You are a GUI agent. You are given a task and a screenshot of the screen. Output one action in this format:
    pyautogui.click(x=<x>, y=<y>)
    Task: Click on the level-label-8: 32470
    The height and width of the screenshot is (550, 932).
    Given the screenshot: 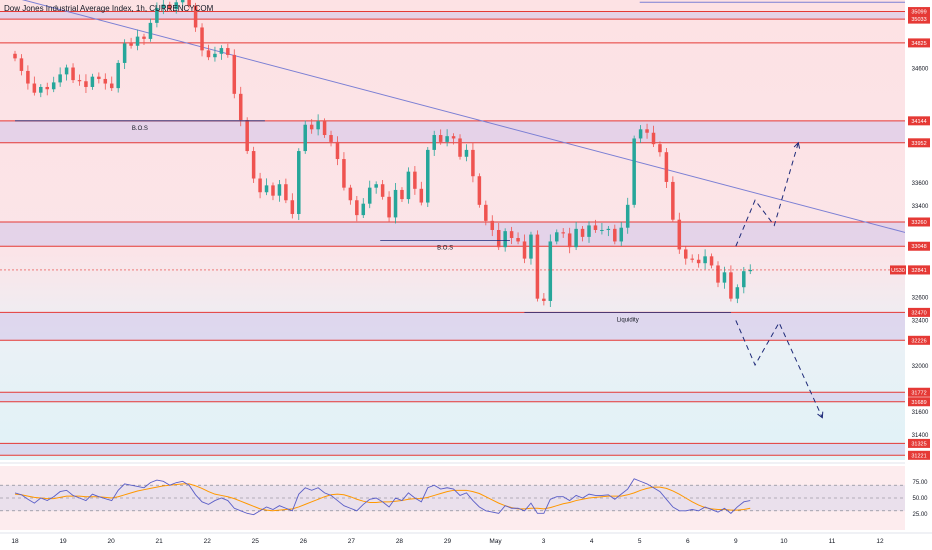 What is the action you would take?
    pyautogui.click(x=918, y=313)
    